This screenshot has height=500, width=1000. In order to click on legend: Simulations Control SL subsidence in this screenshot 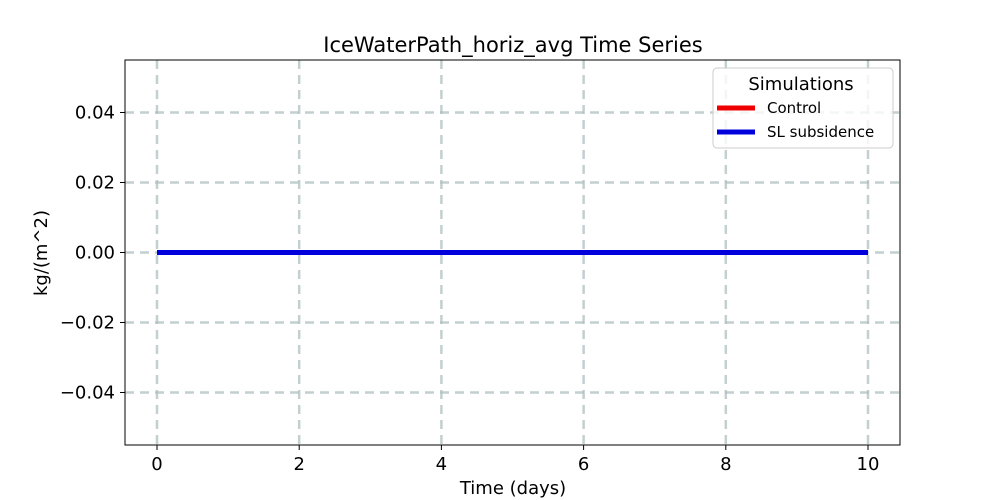, I will do `click(803, 108)`.